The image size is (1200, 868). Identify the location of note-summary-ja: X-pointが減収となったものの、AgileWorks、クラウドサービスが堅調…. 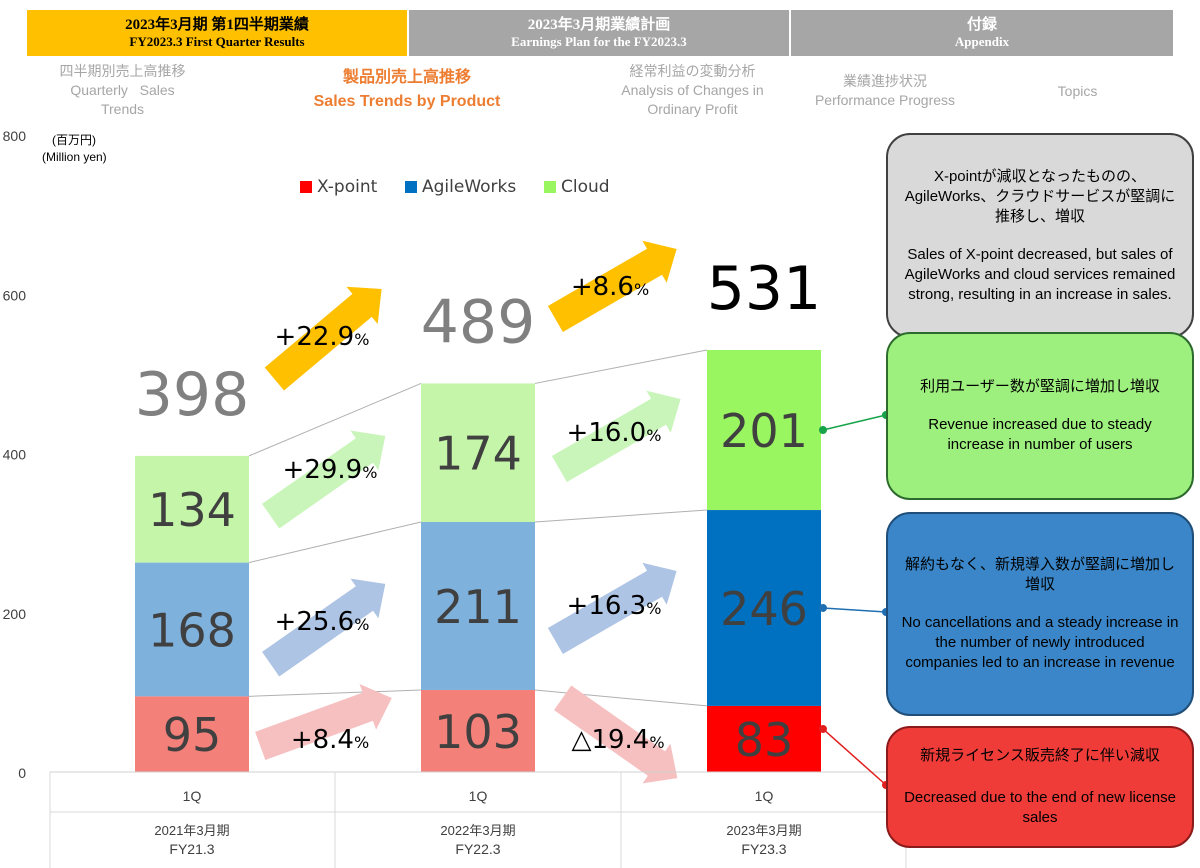
(1040, 196).